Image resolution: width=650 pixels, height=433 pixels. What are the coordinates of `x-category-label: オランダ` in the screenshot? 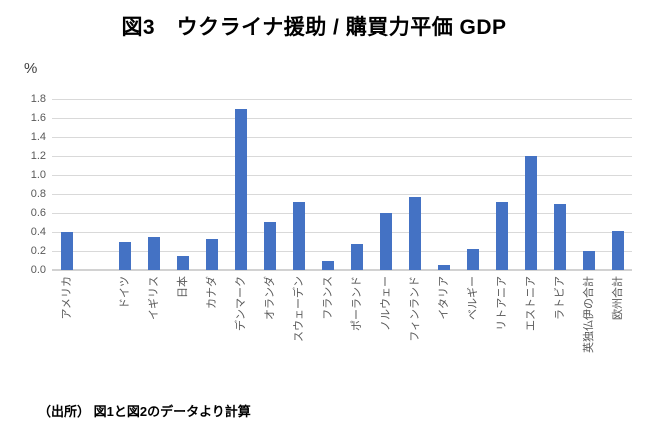 It's located at (269, 298).